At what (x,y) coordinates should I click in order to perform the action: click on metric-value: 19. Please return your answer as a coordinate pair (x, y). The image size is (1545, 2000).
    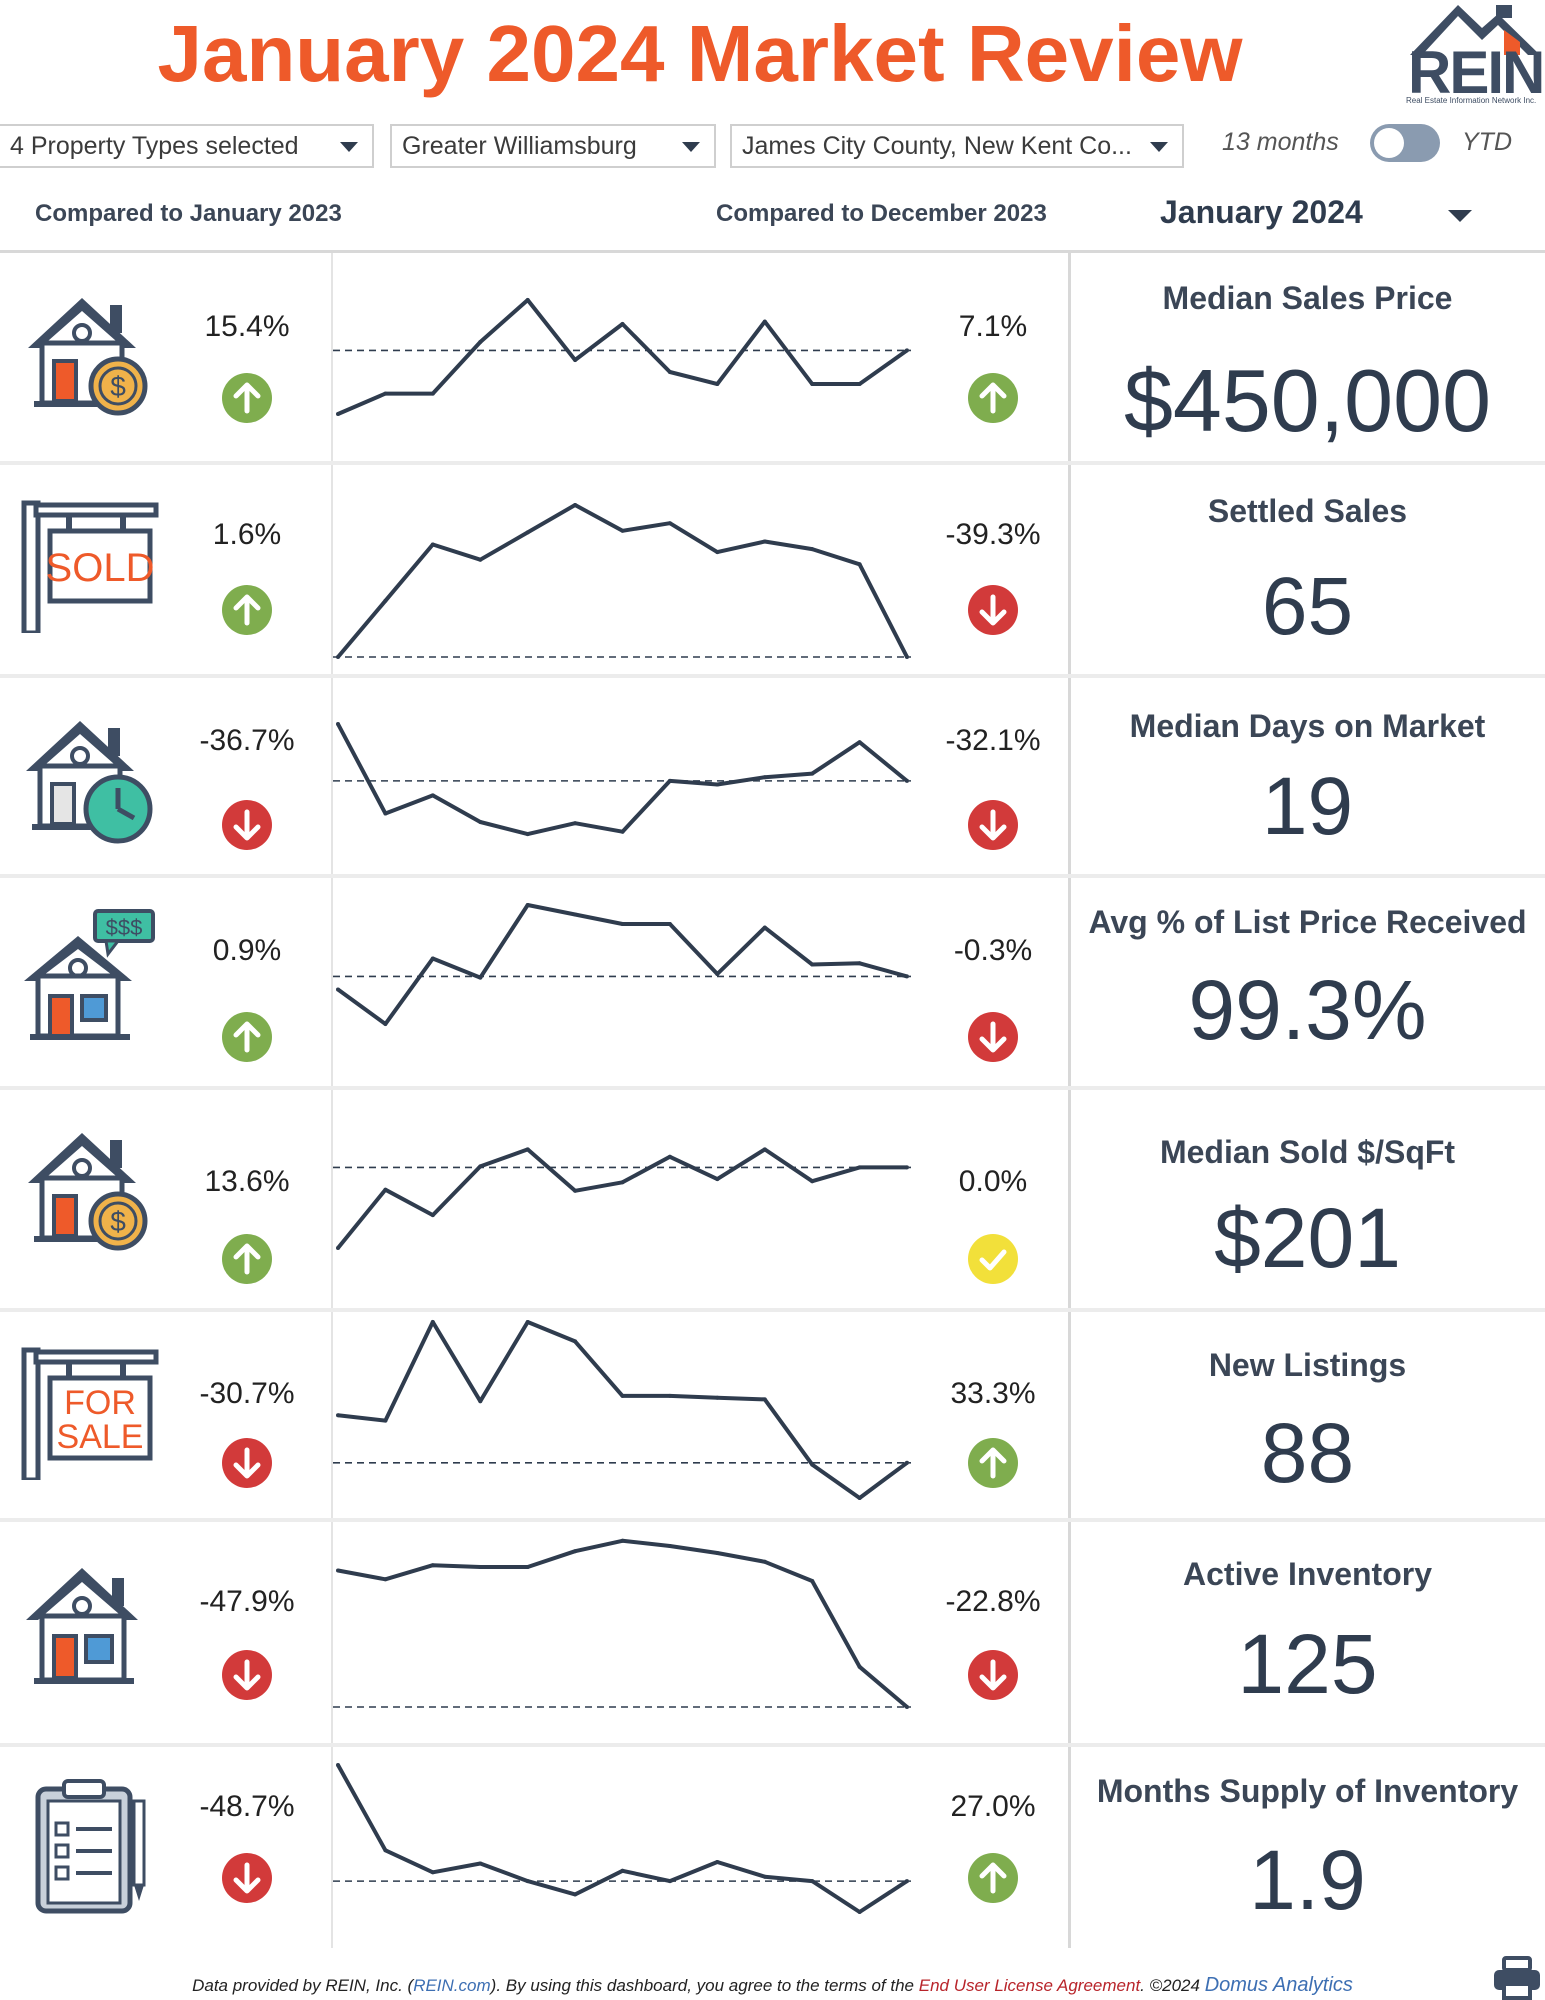
    Looking at the image, I should click on (1307, 806).